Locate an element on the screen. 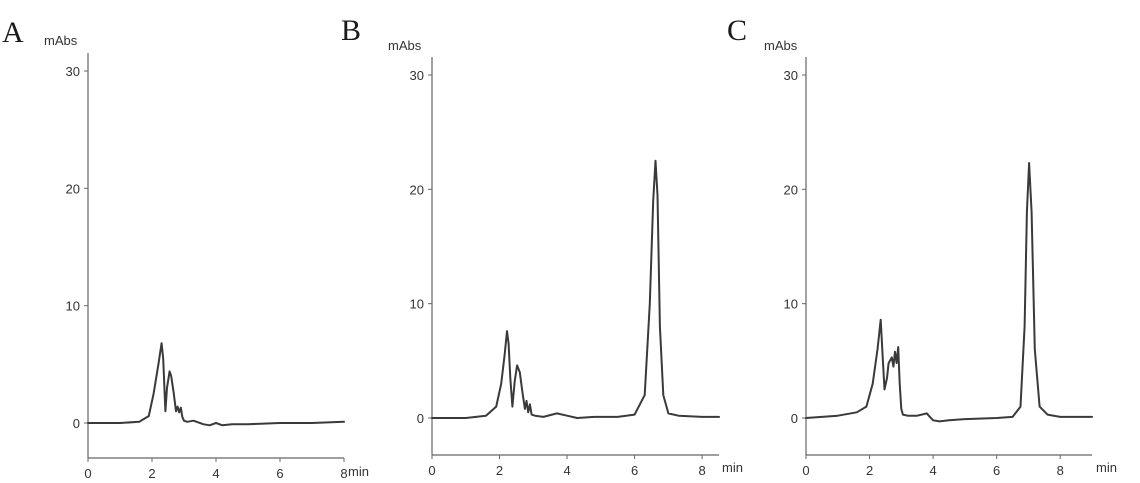  panel-b-x-tick-label: 8 is located at coordinates (702, 470).